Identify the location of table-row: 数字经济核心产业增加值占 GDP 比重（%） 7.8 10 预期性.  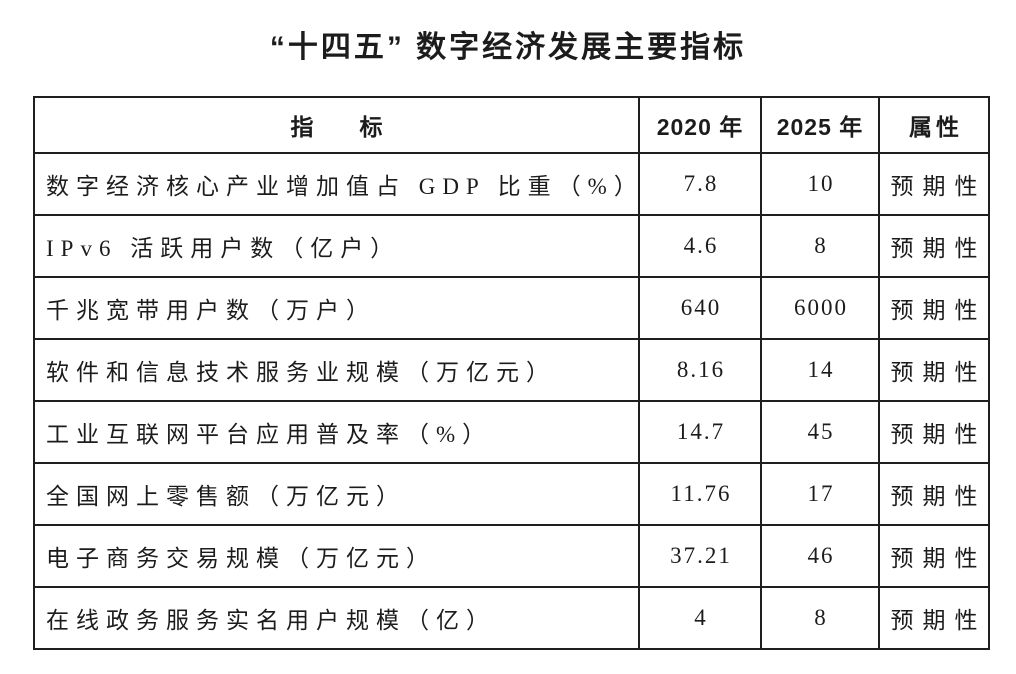
(511, 184).